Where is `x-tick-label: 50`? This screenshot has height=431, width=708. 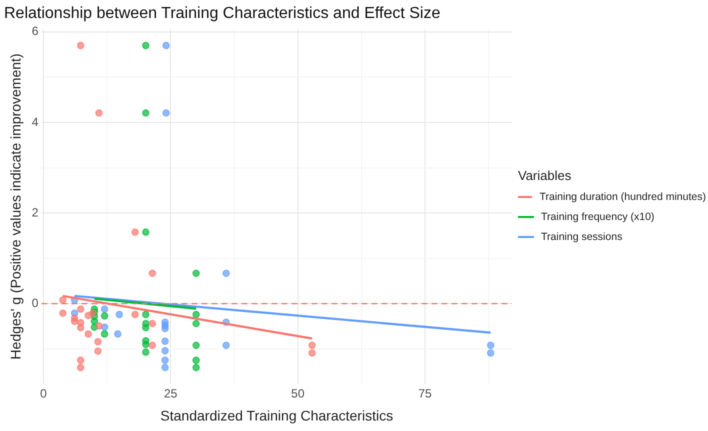 x-tick-label: 50 is located at coordinates (298, 393).